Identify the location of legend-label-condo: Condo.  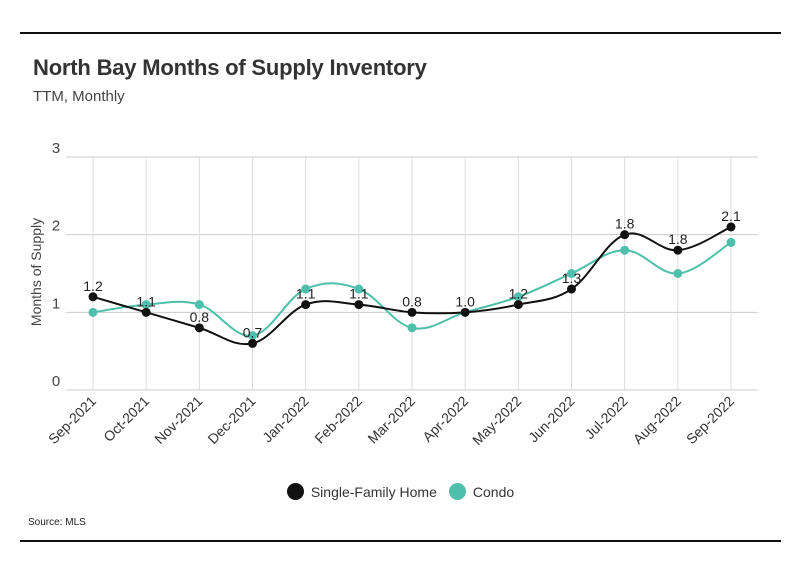
(493, 491).